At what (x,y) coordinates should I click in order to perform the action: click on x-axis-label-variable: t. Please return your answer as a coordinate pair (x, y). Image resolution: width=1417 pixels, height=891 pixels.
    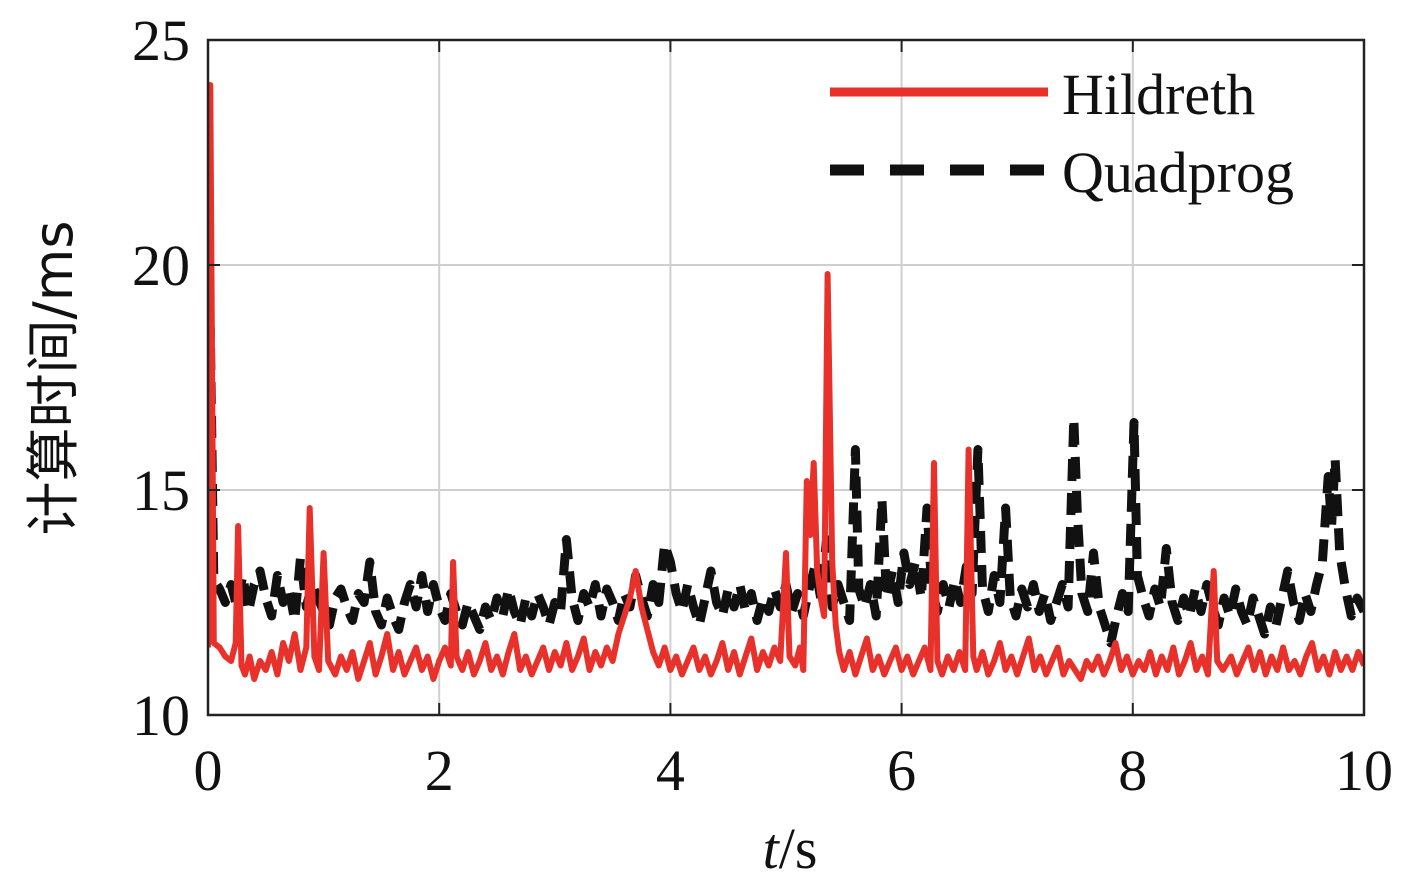
    Looking at the image, I should click on (772, 848).